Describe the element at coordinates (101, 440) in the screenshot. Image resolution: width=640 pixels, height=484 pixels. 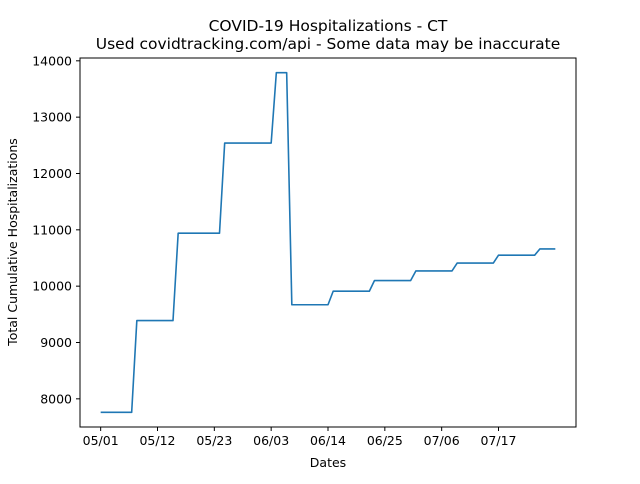
I see `x-tick-label: 05/01` at that location.